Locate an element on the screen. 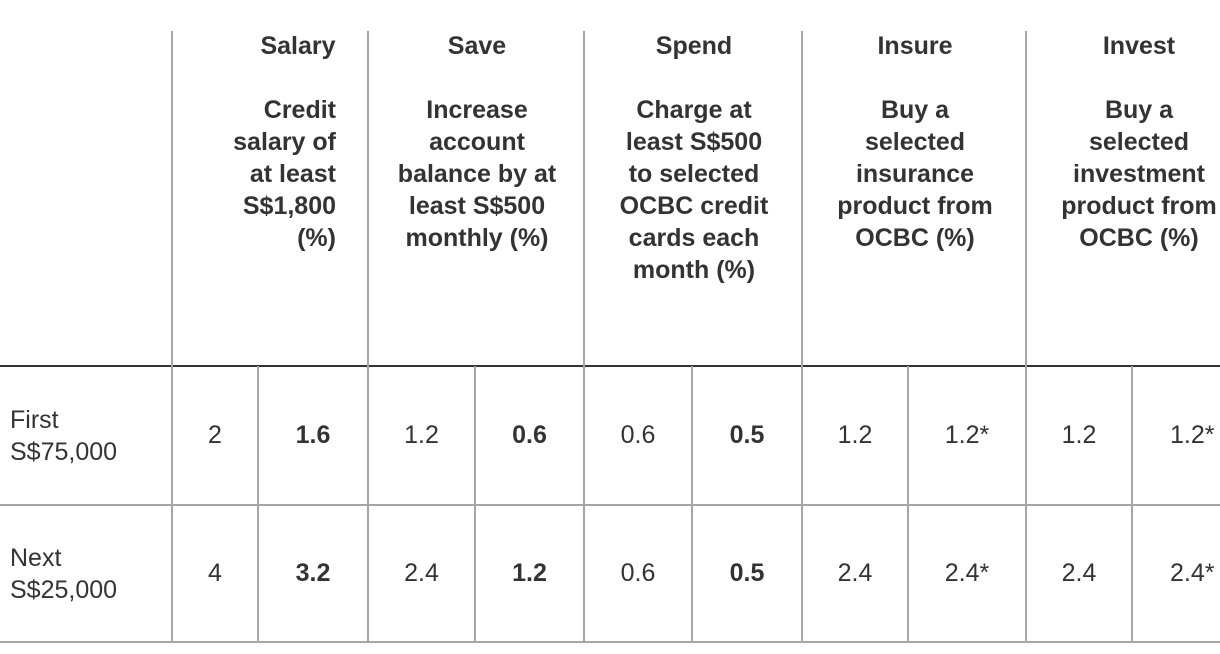 This screenshot has width=1220, height=654. table-cell: 2 is located at coordinates (215, 435).